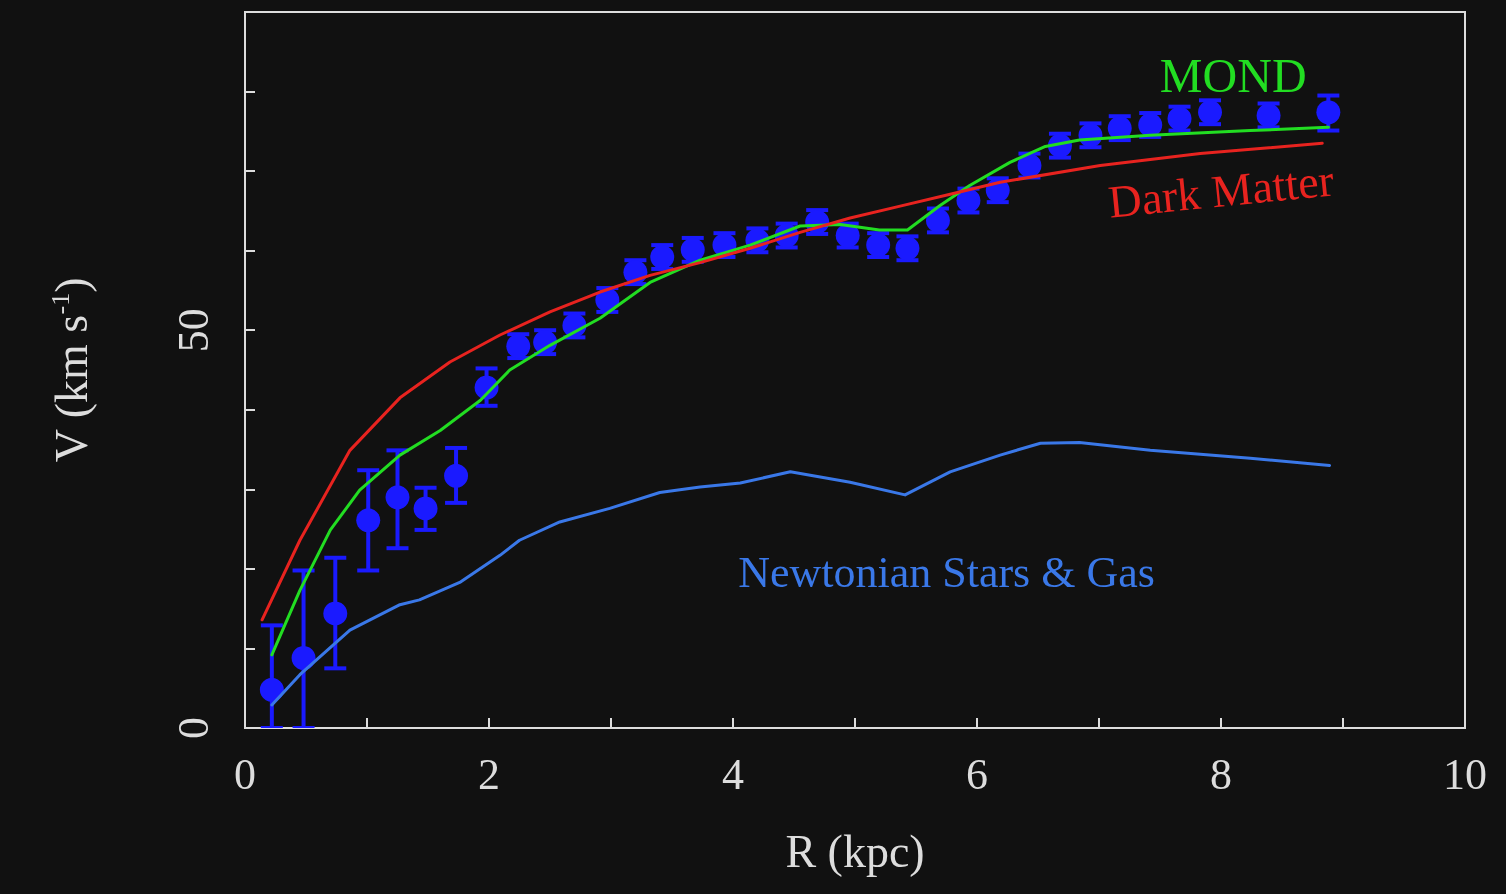 The image size is (1506, 894). Describe the element at coordinates (977, 774) in the screenshot. I see `x-tick-label: 6` at that location.